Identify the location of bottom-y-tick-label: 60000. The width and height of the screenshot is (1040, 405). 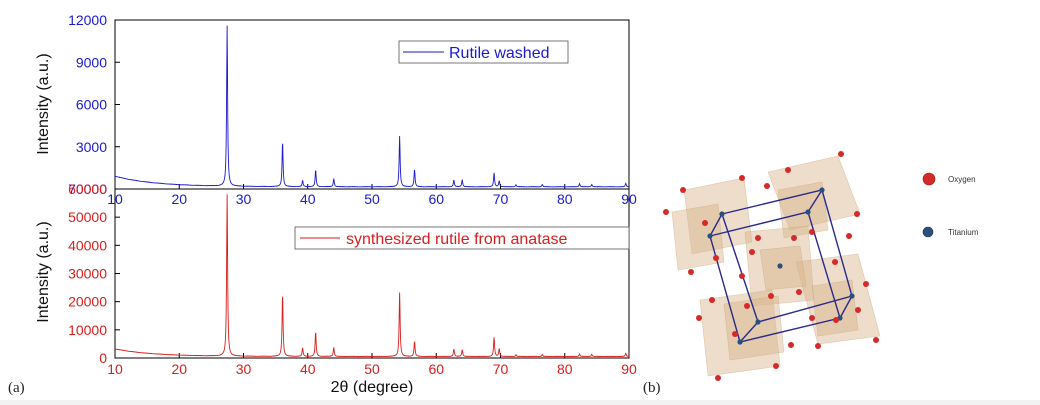
(87, 189).